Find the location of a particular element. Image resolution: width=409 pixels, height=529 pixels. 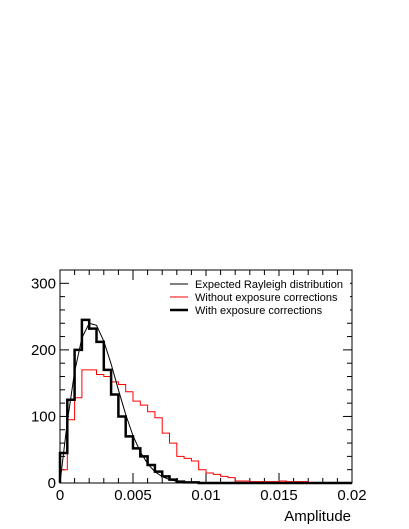

y-tick-label: 300 is located at coordinates (43, 283).